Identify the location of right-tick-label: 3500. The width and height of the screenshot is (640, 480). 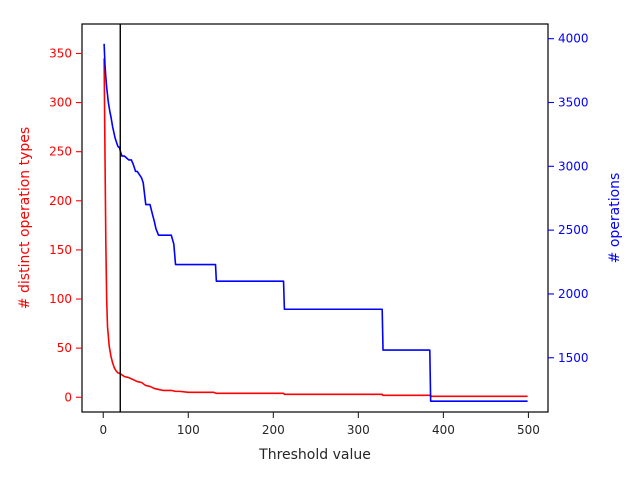
(573, 102).